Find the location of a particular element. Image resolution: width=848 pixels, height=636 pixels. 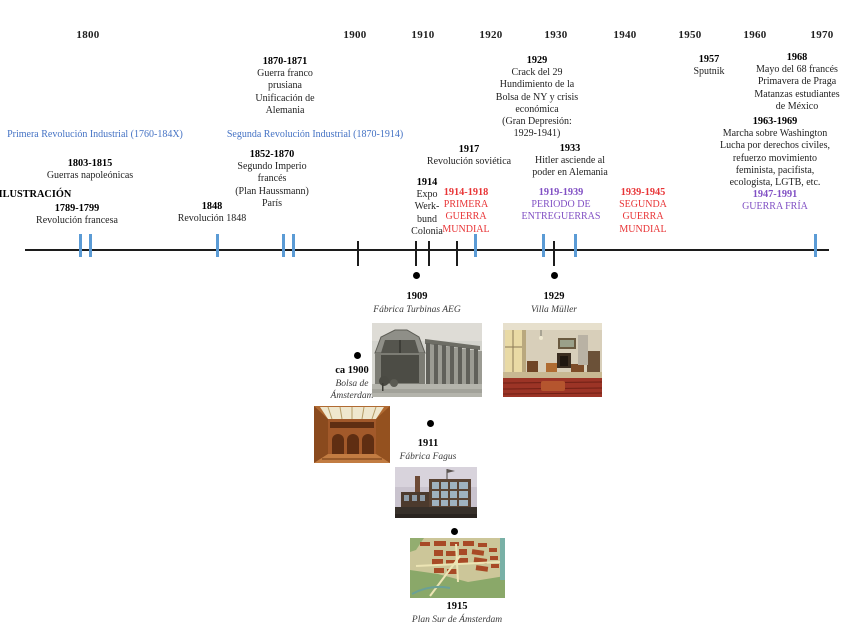

event-line: 1947-1991 is located at coordinates (775, 194).